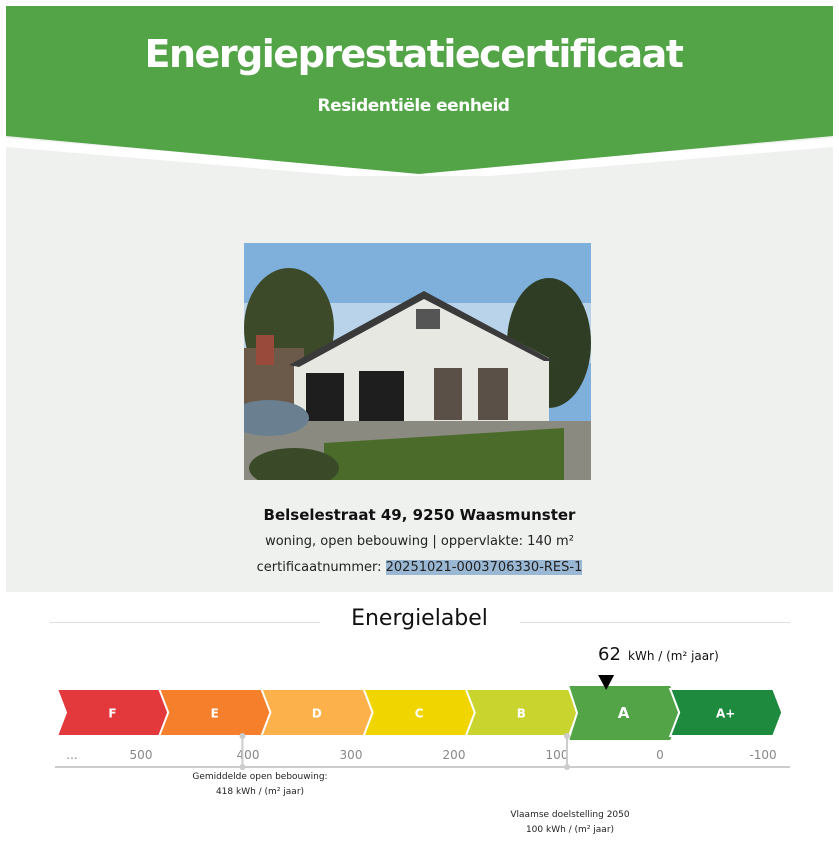  Describe the element at coordinates (660, 755) in the screenshot. I see `axis-tick-label: 0` at that location.